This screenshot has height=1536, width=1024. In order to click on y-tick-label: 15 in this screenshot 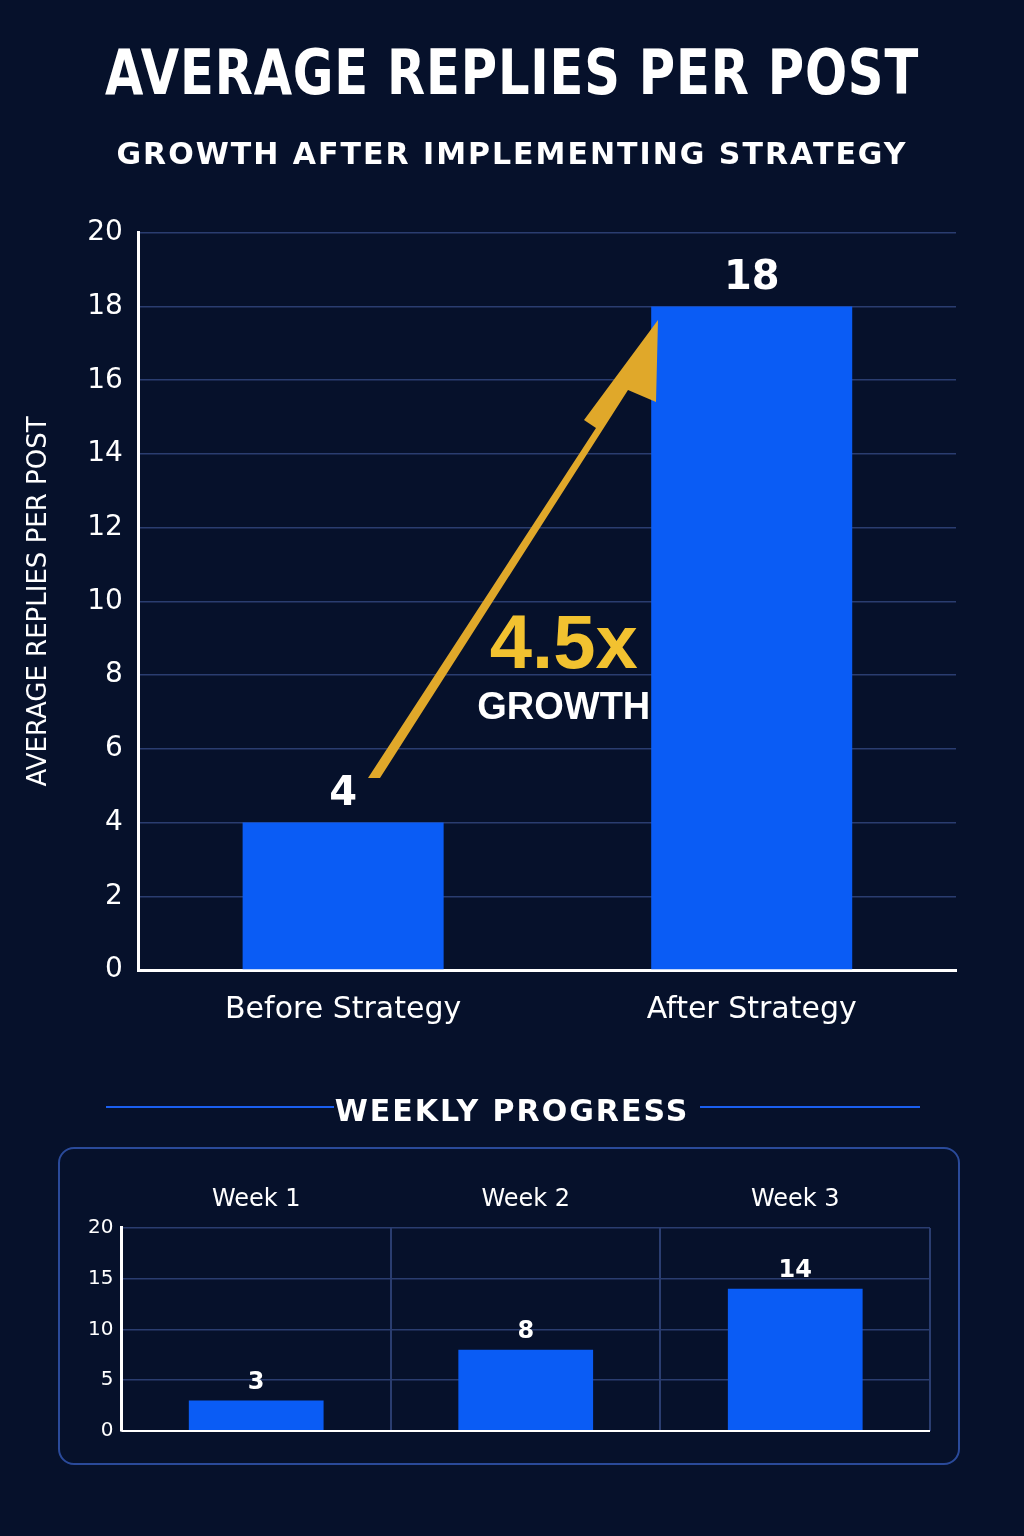, I will do `click(101, 1276)`.